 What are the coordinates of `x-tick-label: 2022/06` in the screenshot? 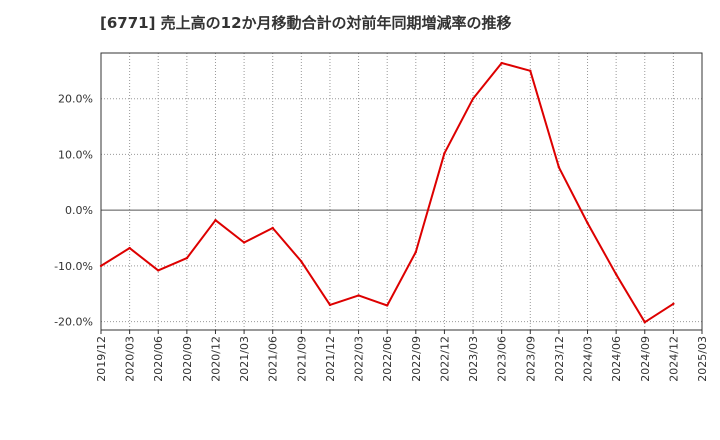 It's located at (387, 359).